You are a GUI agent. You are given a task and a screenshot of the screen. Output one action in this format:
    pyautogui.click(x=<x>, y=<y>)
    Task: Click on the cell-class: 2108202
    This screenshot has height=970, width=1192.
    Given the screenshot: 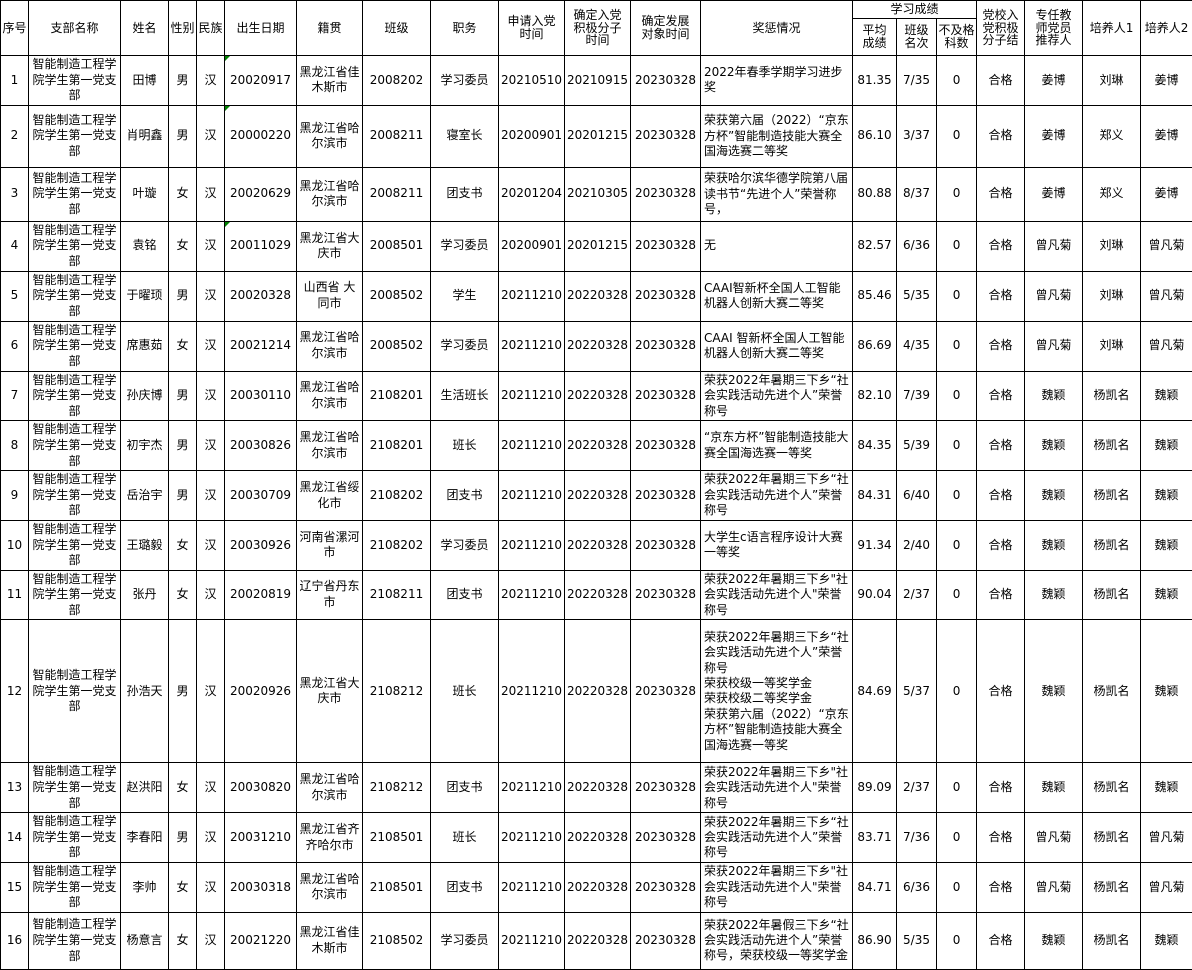 What is the action you would take?
    pyautogui.click(x=397, y=496)
    